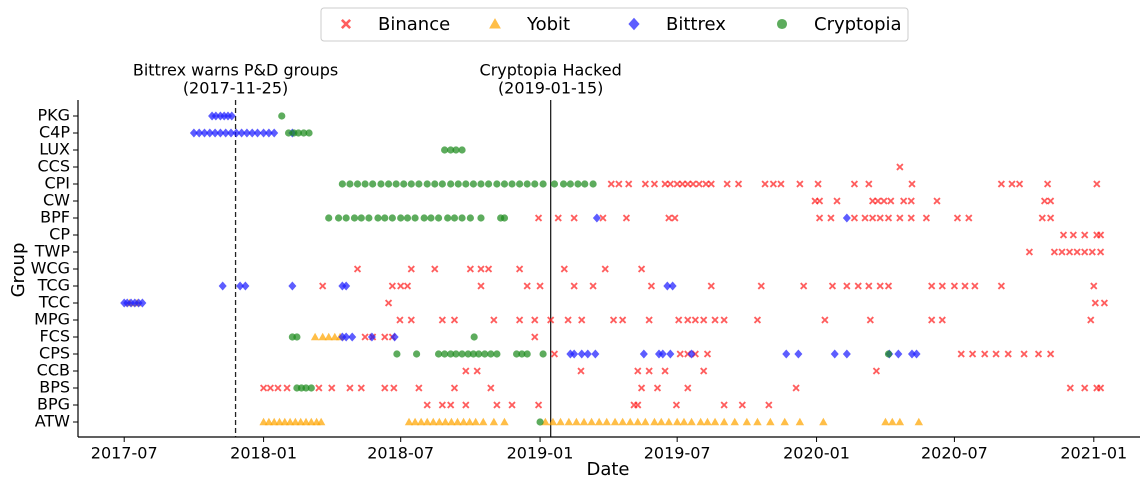  Describe the element at coordinates (54, 353) in the screenshot. I see `y-tick-label: CPS` at that location.